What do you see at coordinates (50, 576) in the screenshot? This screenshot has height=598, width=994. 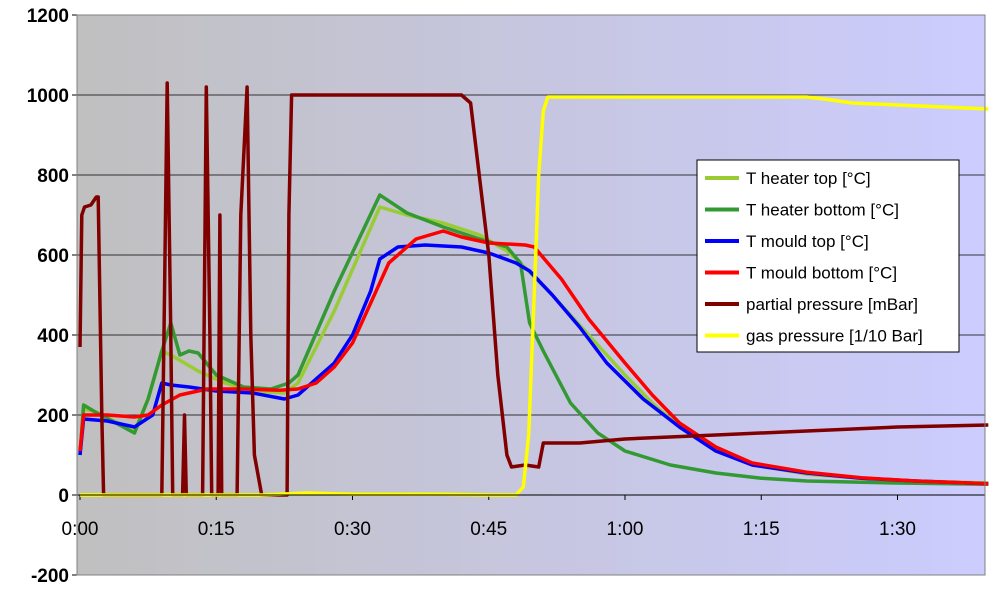 I see `y-tick-label: -200` at bounding box center [50, 576].